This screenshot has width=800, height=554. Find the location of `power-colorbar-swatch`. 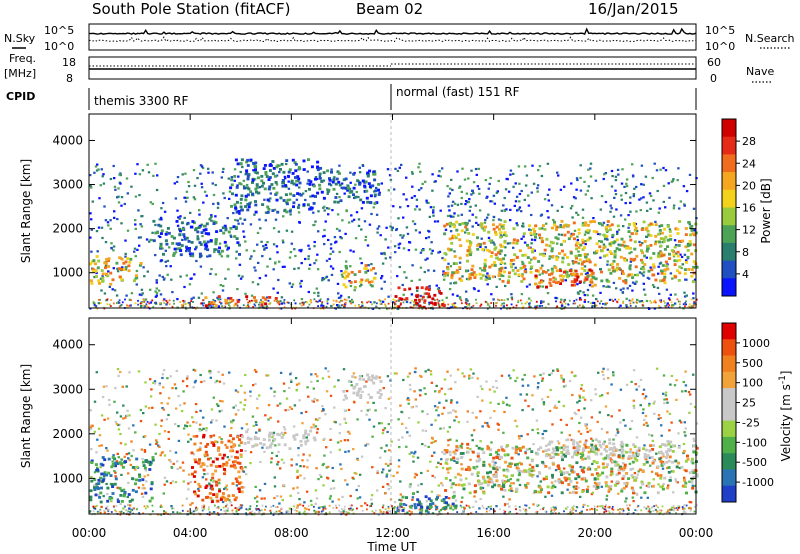

power-colorbar-swatch is located at coordinates (729, 216).